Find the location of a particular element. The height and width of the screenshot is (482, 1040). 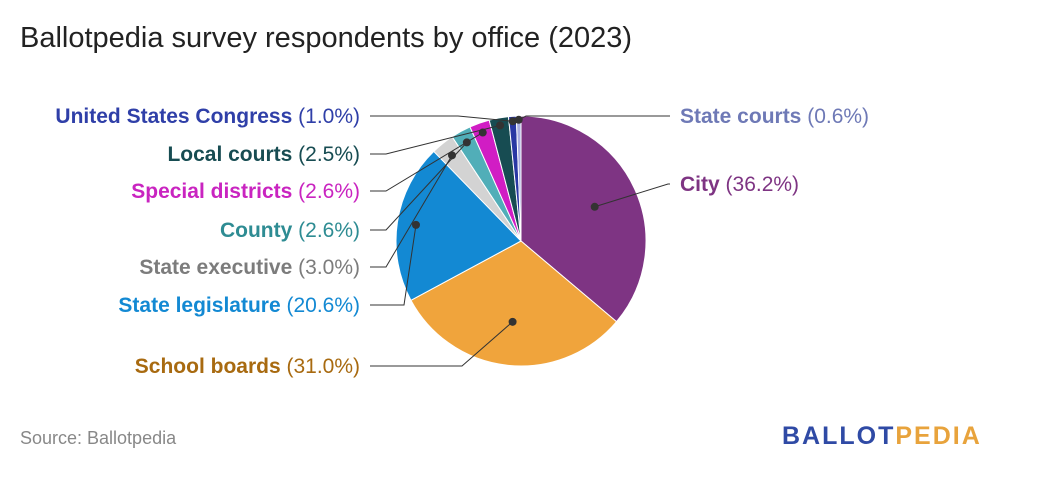

leader-line-state-legislature is located at coordinates (393, 265).